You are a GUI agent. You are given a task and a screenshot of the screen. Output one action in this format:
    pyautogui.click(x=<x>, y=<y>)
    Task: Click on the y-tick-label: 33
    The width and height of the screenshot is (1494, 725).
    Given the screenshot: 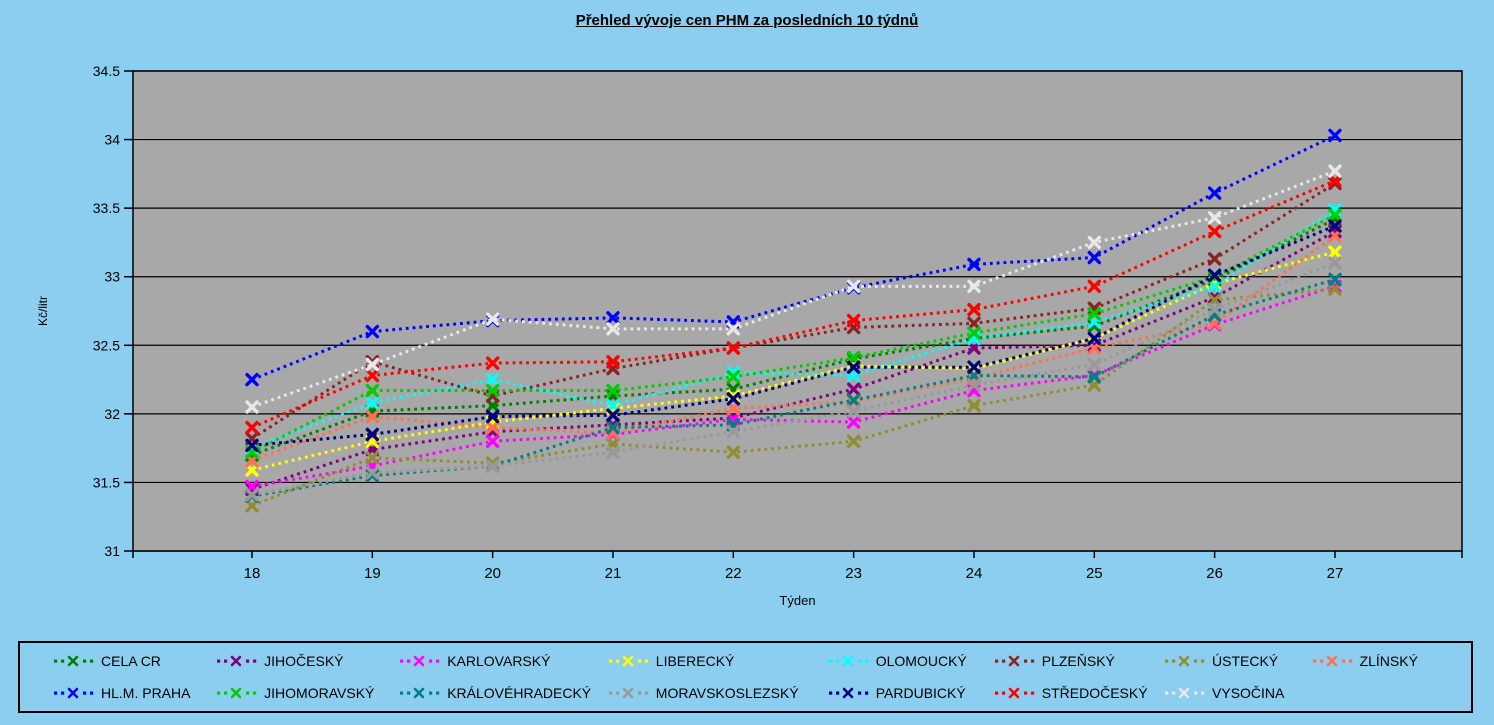 What is the action you would take?
    pyautogui.click(x=112, y=277)
    